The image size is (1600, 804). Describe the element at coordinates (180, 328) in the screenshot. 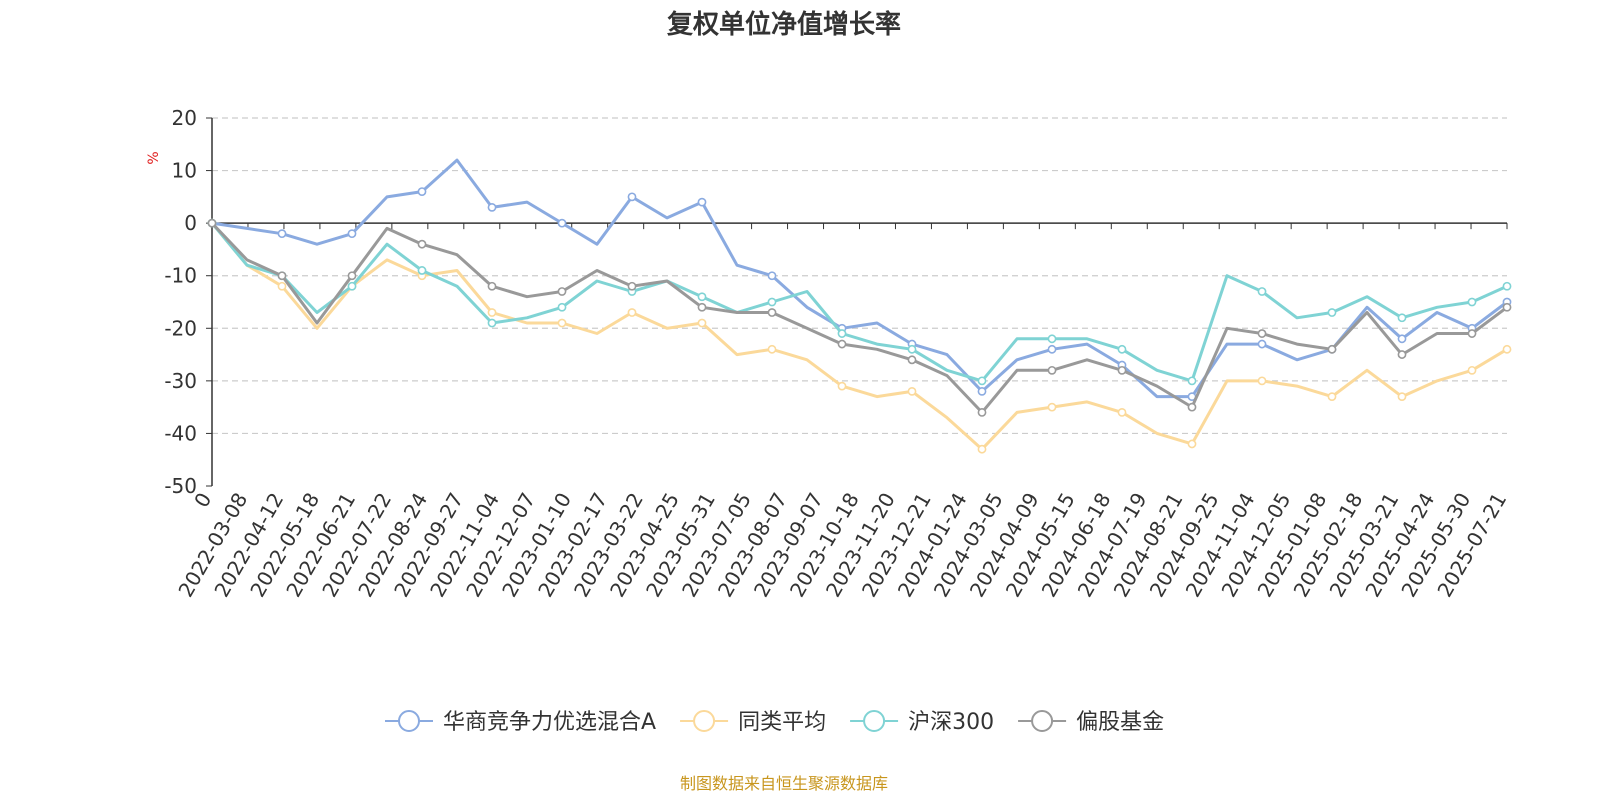

I see `y-tick-label: -20` at that location.